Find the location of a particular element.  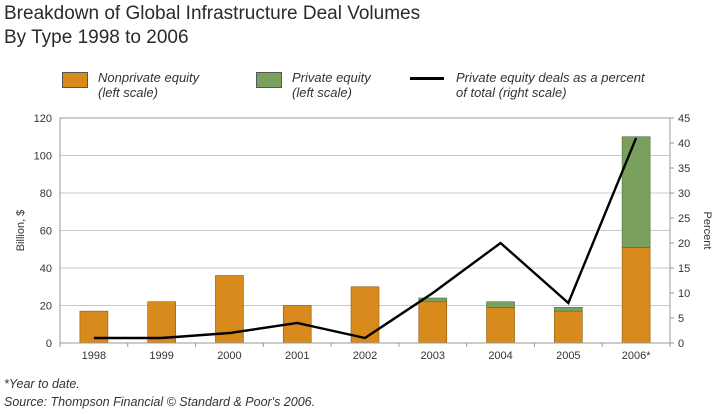

footnote-ytd: *Year to date. is located at coordinates (42, 384).